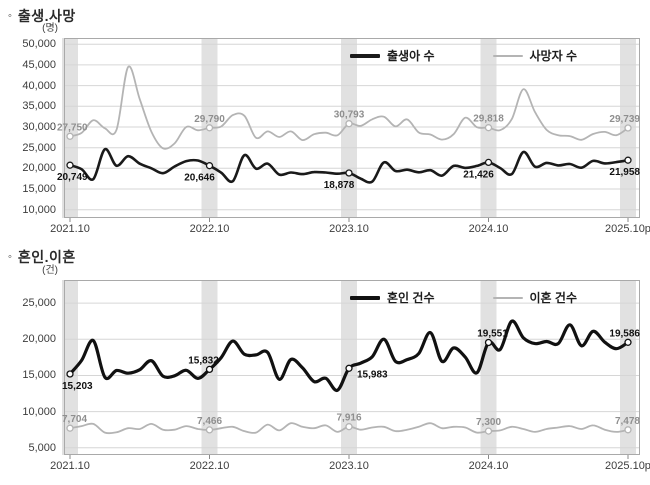 The width and height of the screenshot is (650, 485). I want to click on legend-item-marriages: 혼인 건수, so click(392, 297).